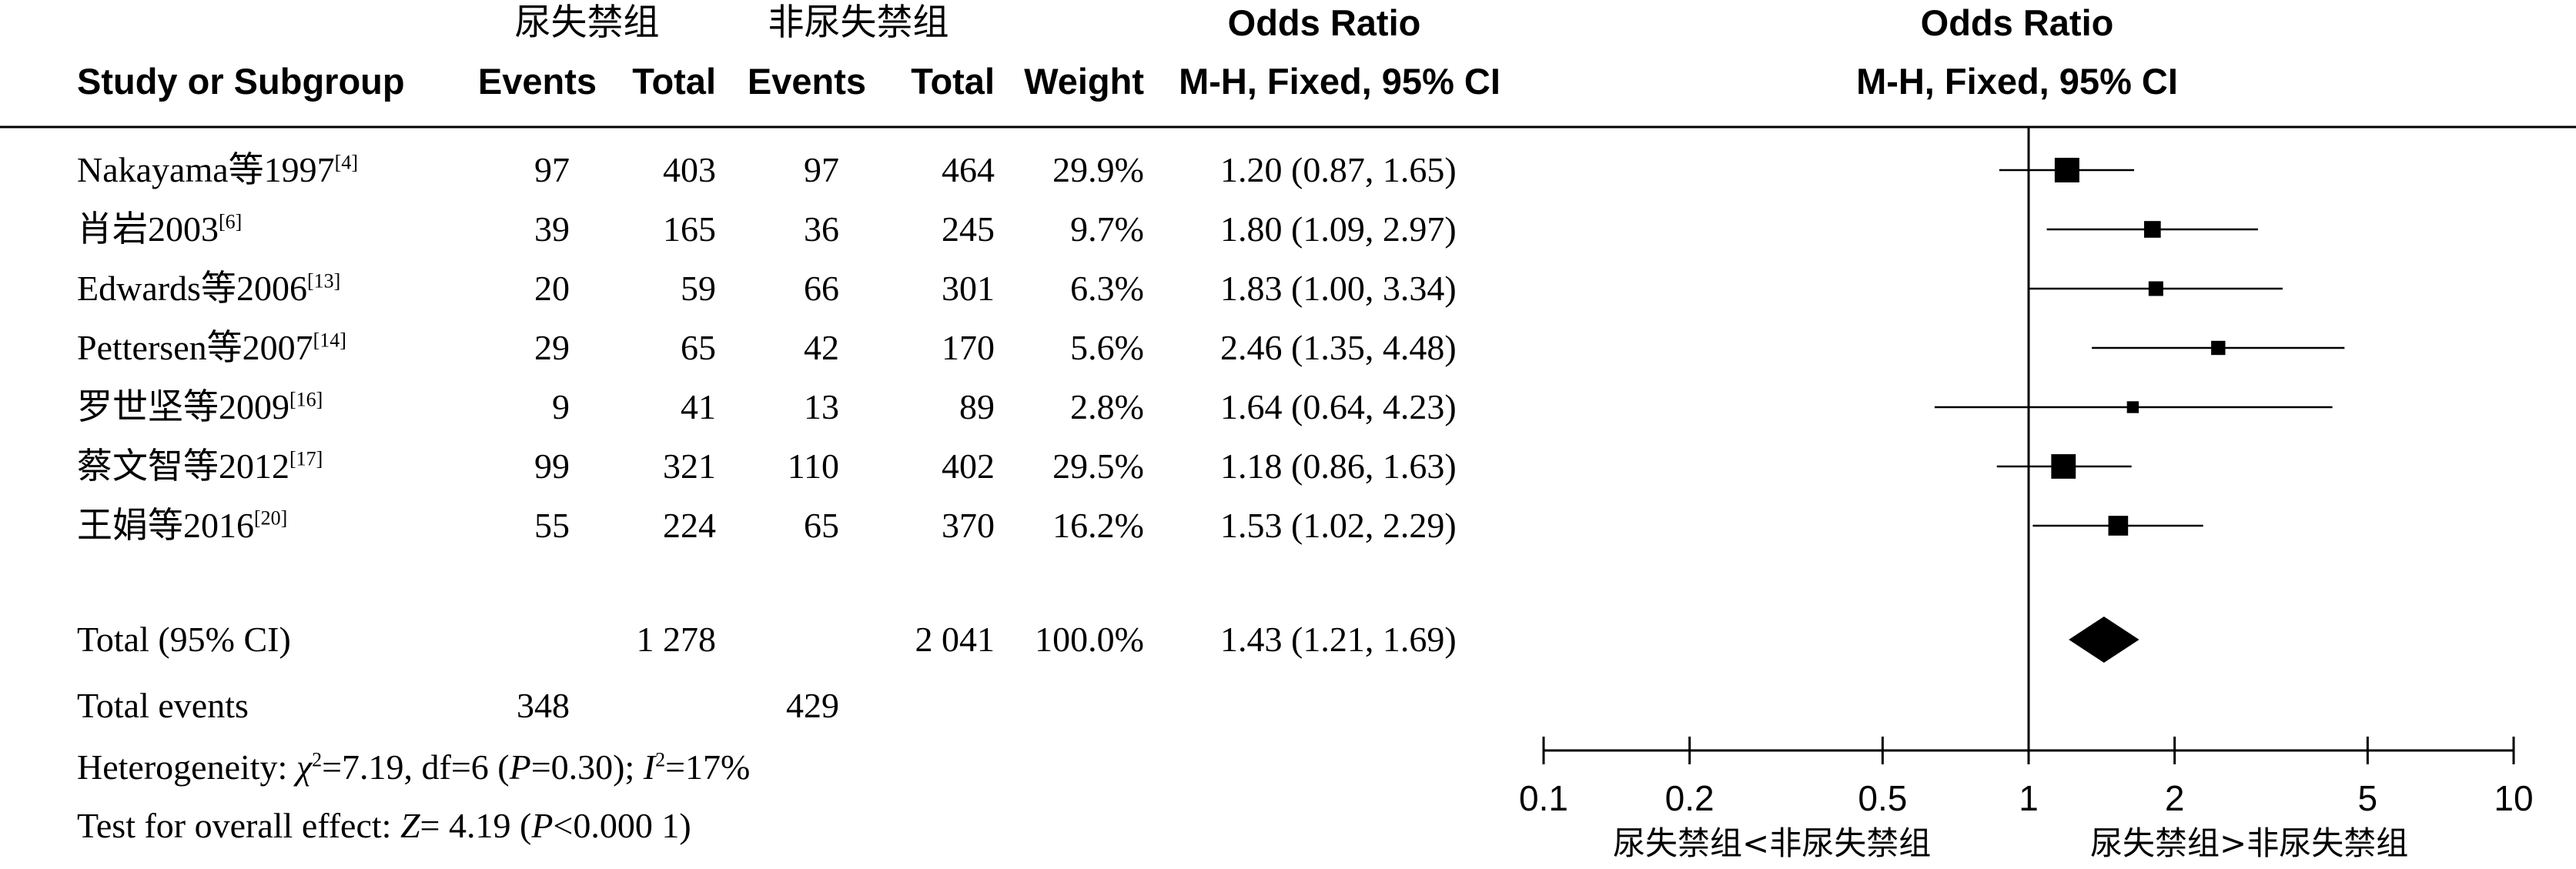  Describe the element at coordinates (1339, 81) in the screenshot. I see `or-table-method: M-H, Fixed, 95% CI` at that location.